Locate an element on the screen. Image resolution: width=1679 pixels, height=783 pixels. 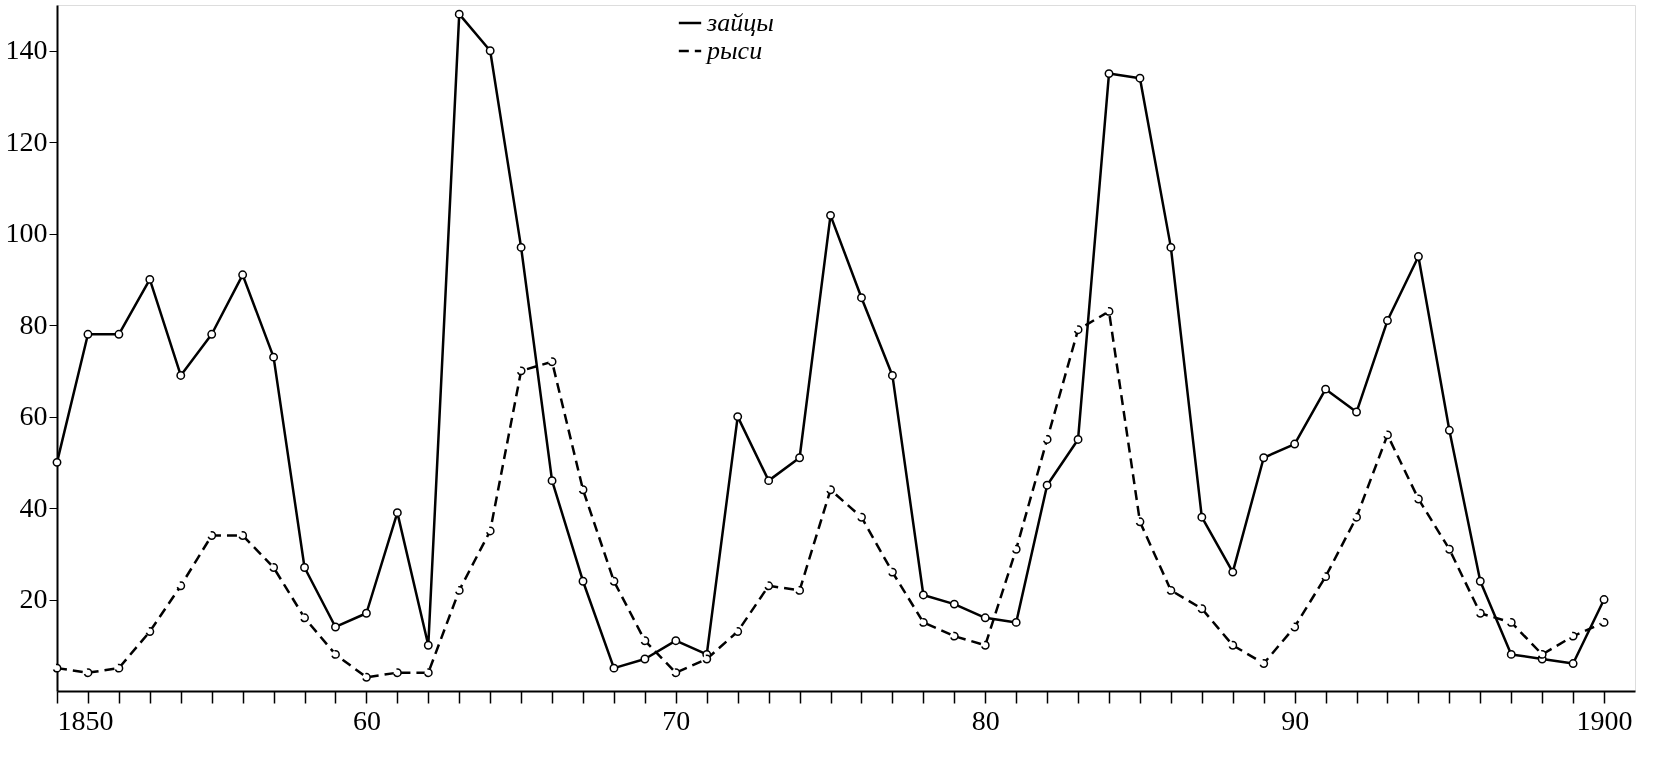
x-tick-label: 60 is located at coordinates (366, 720).